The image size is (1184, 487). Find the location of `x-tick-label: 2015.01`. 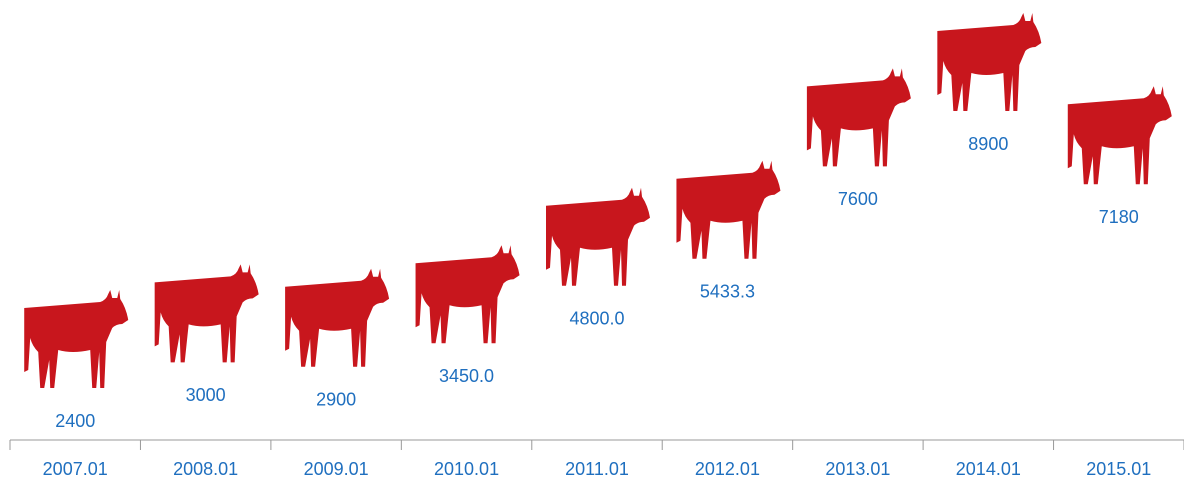

x-tick-label: 2015.01 is located at coordinates (1118, 469).